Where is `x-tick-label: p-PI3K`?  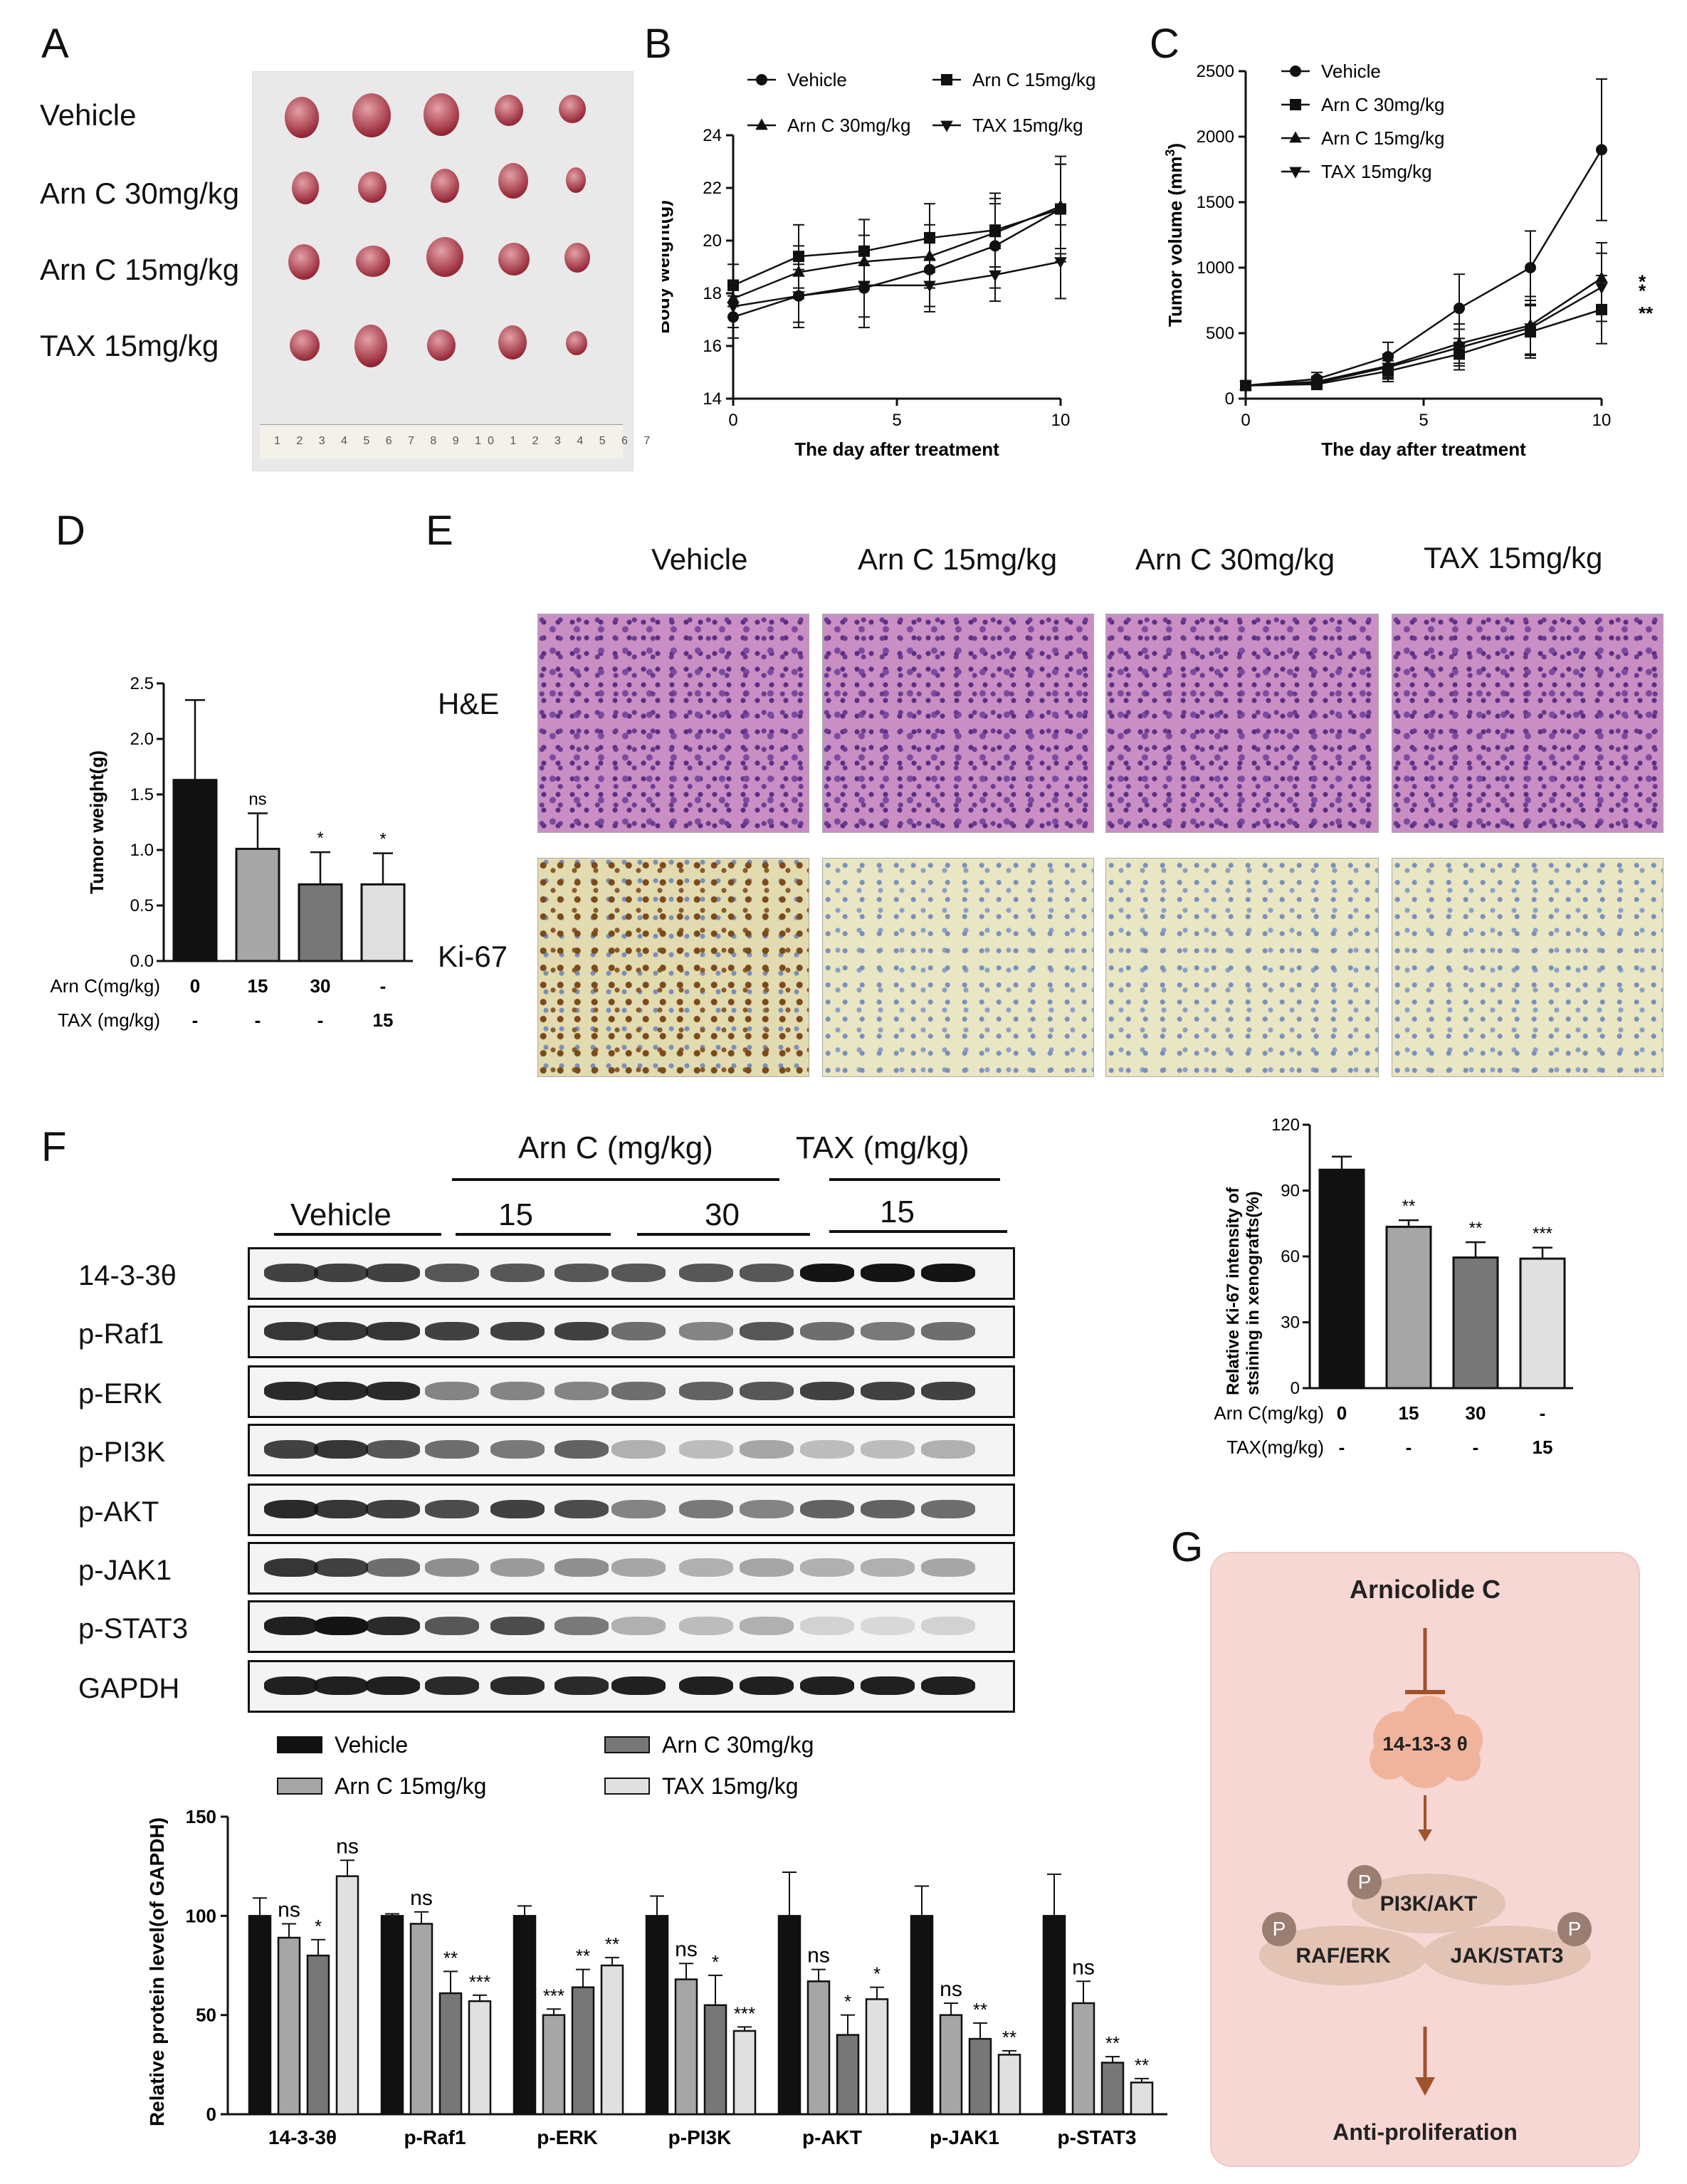 x-tick-label: p-PI3K is located at coordinates (700, 2137).